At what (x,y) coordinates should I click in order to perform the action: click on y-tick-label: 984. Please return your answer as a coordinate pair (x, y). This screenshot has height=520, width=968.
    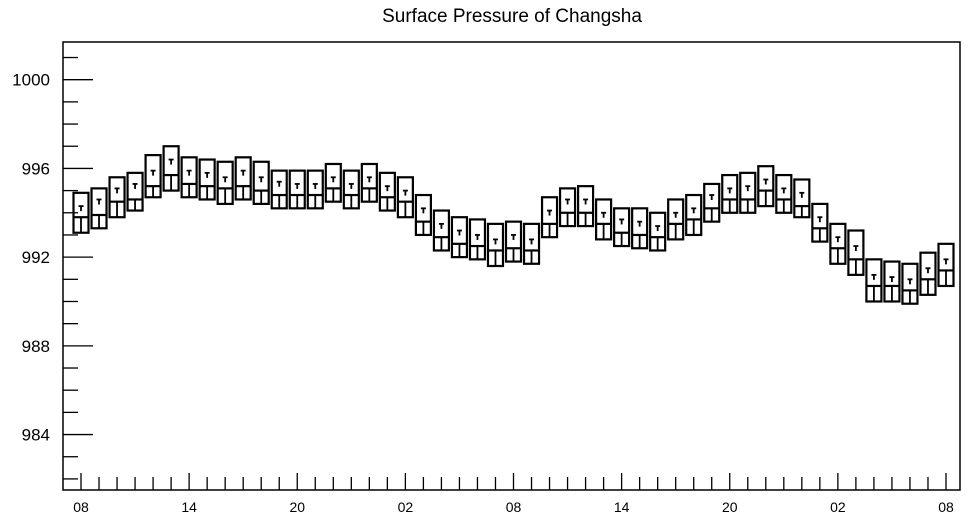
    Looking at the image, I should click on (36, 435).